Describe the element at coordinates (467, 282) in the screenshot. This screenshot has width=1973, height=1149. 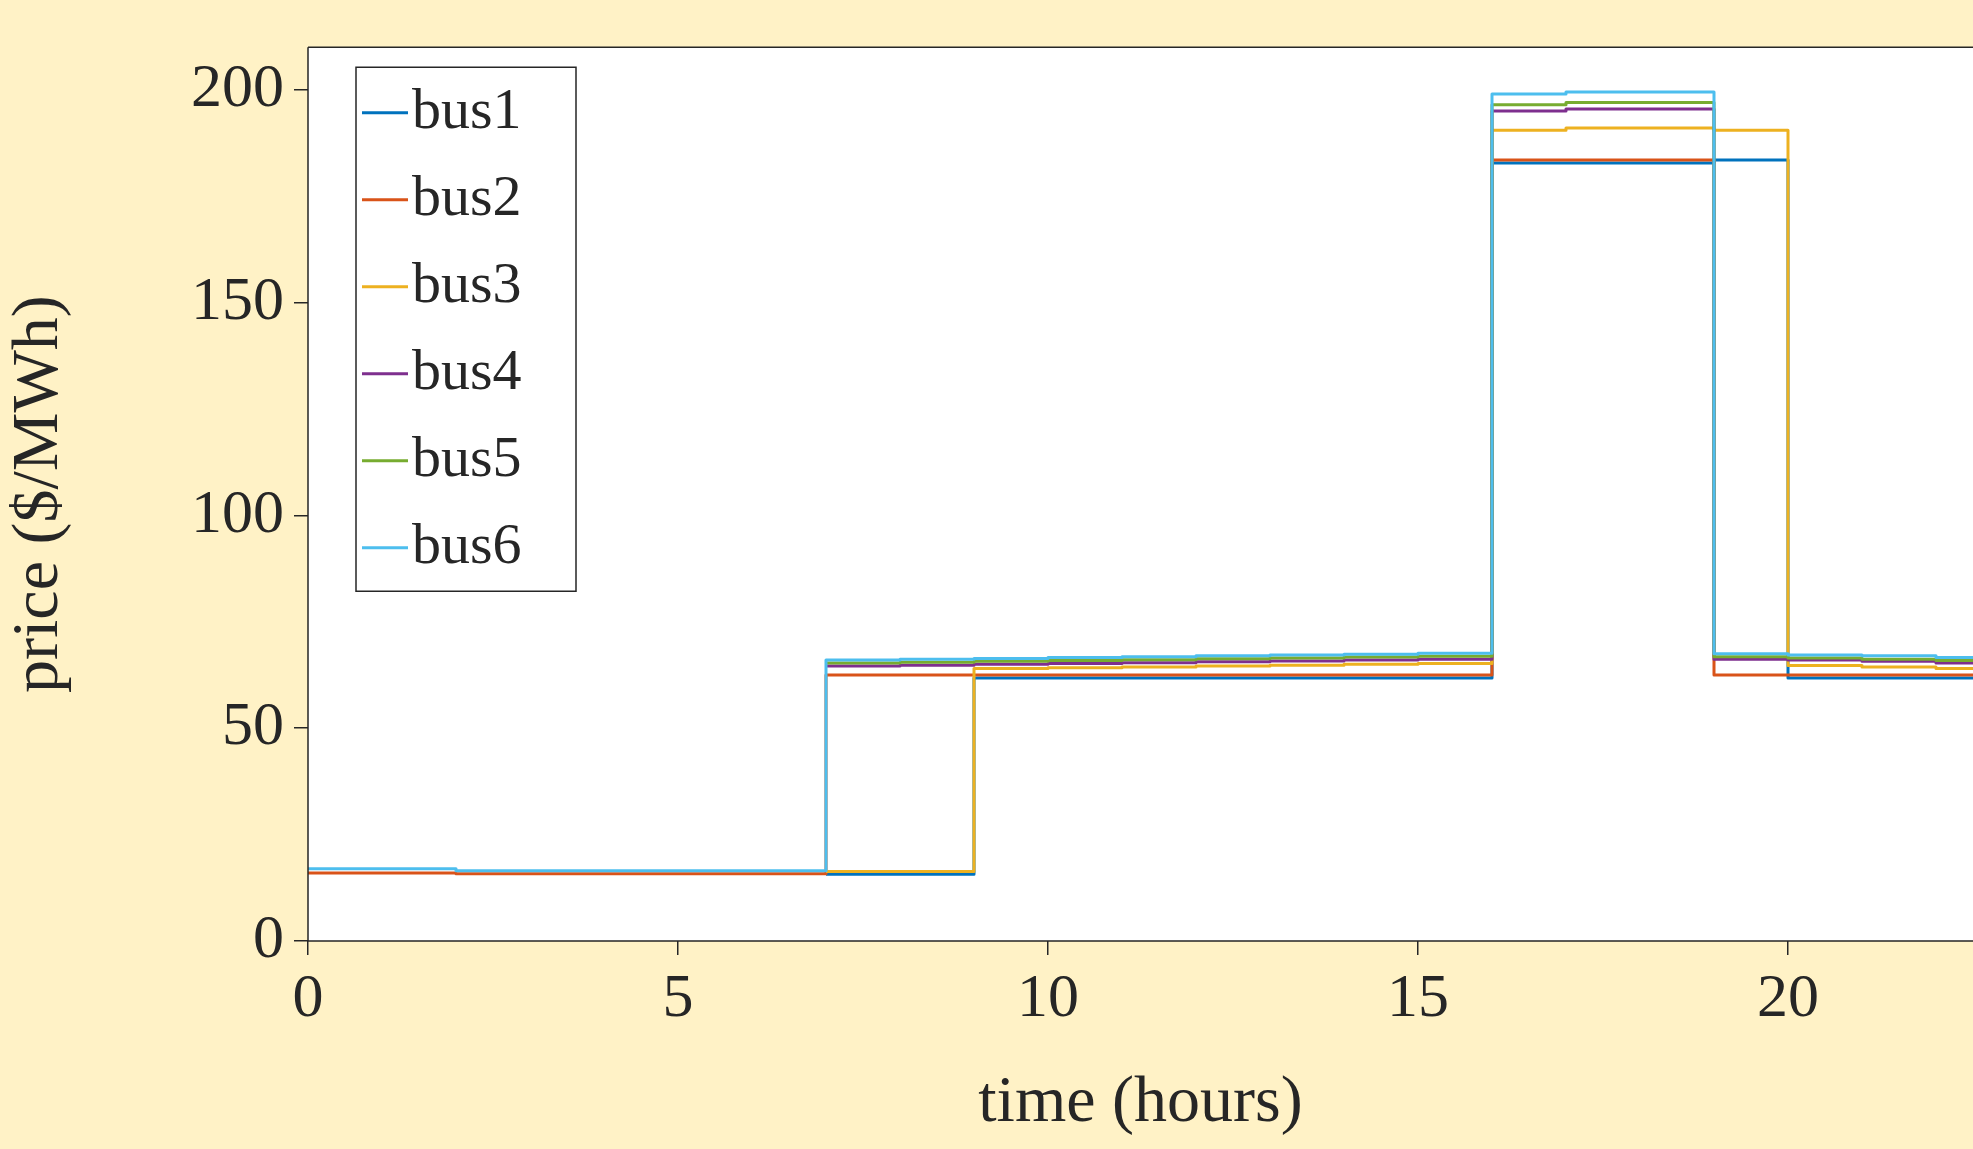
I see `legend-label: bus3` at that location.